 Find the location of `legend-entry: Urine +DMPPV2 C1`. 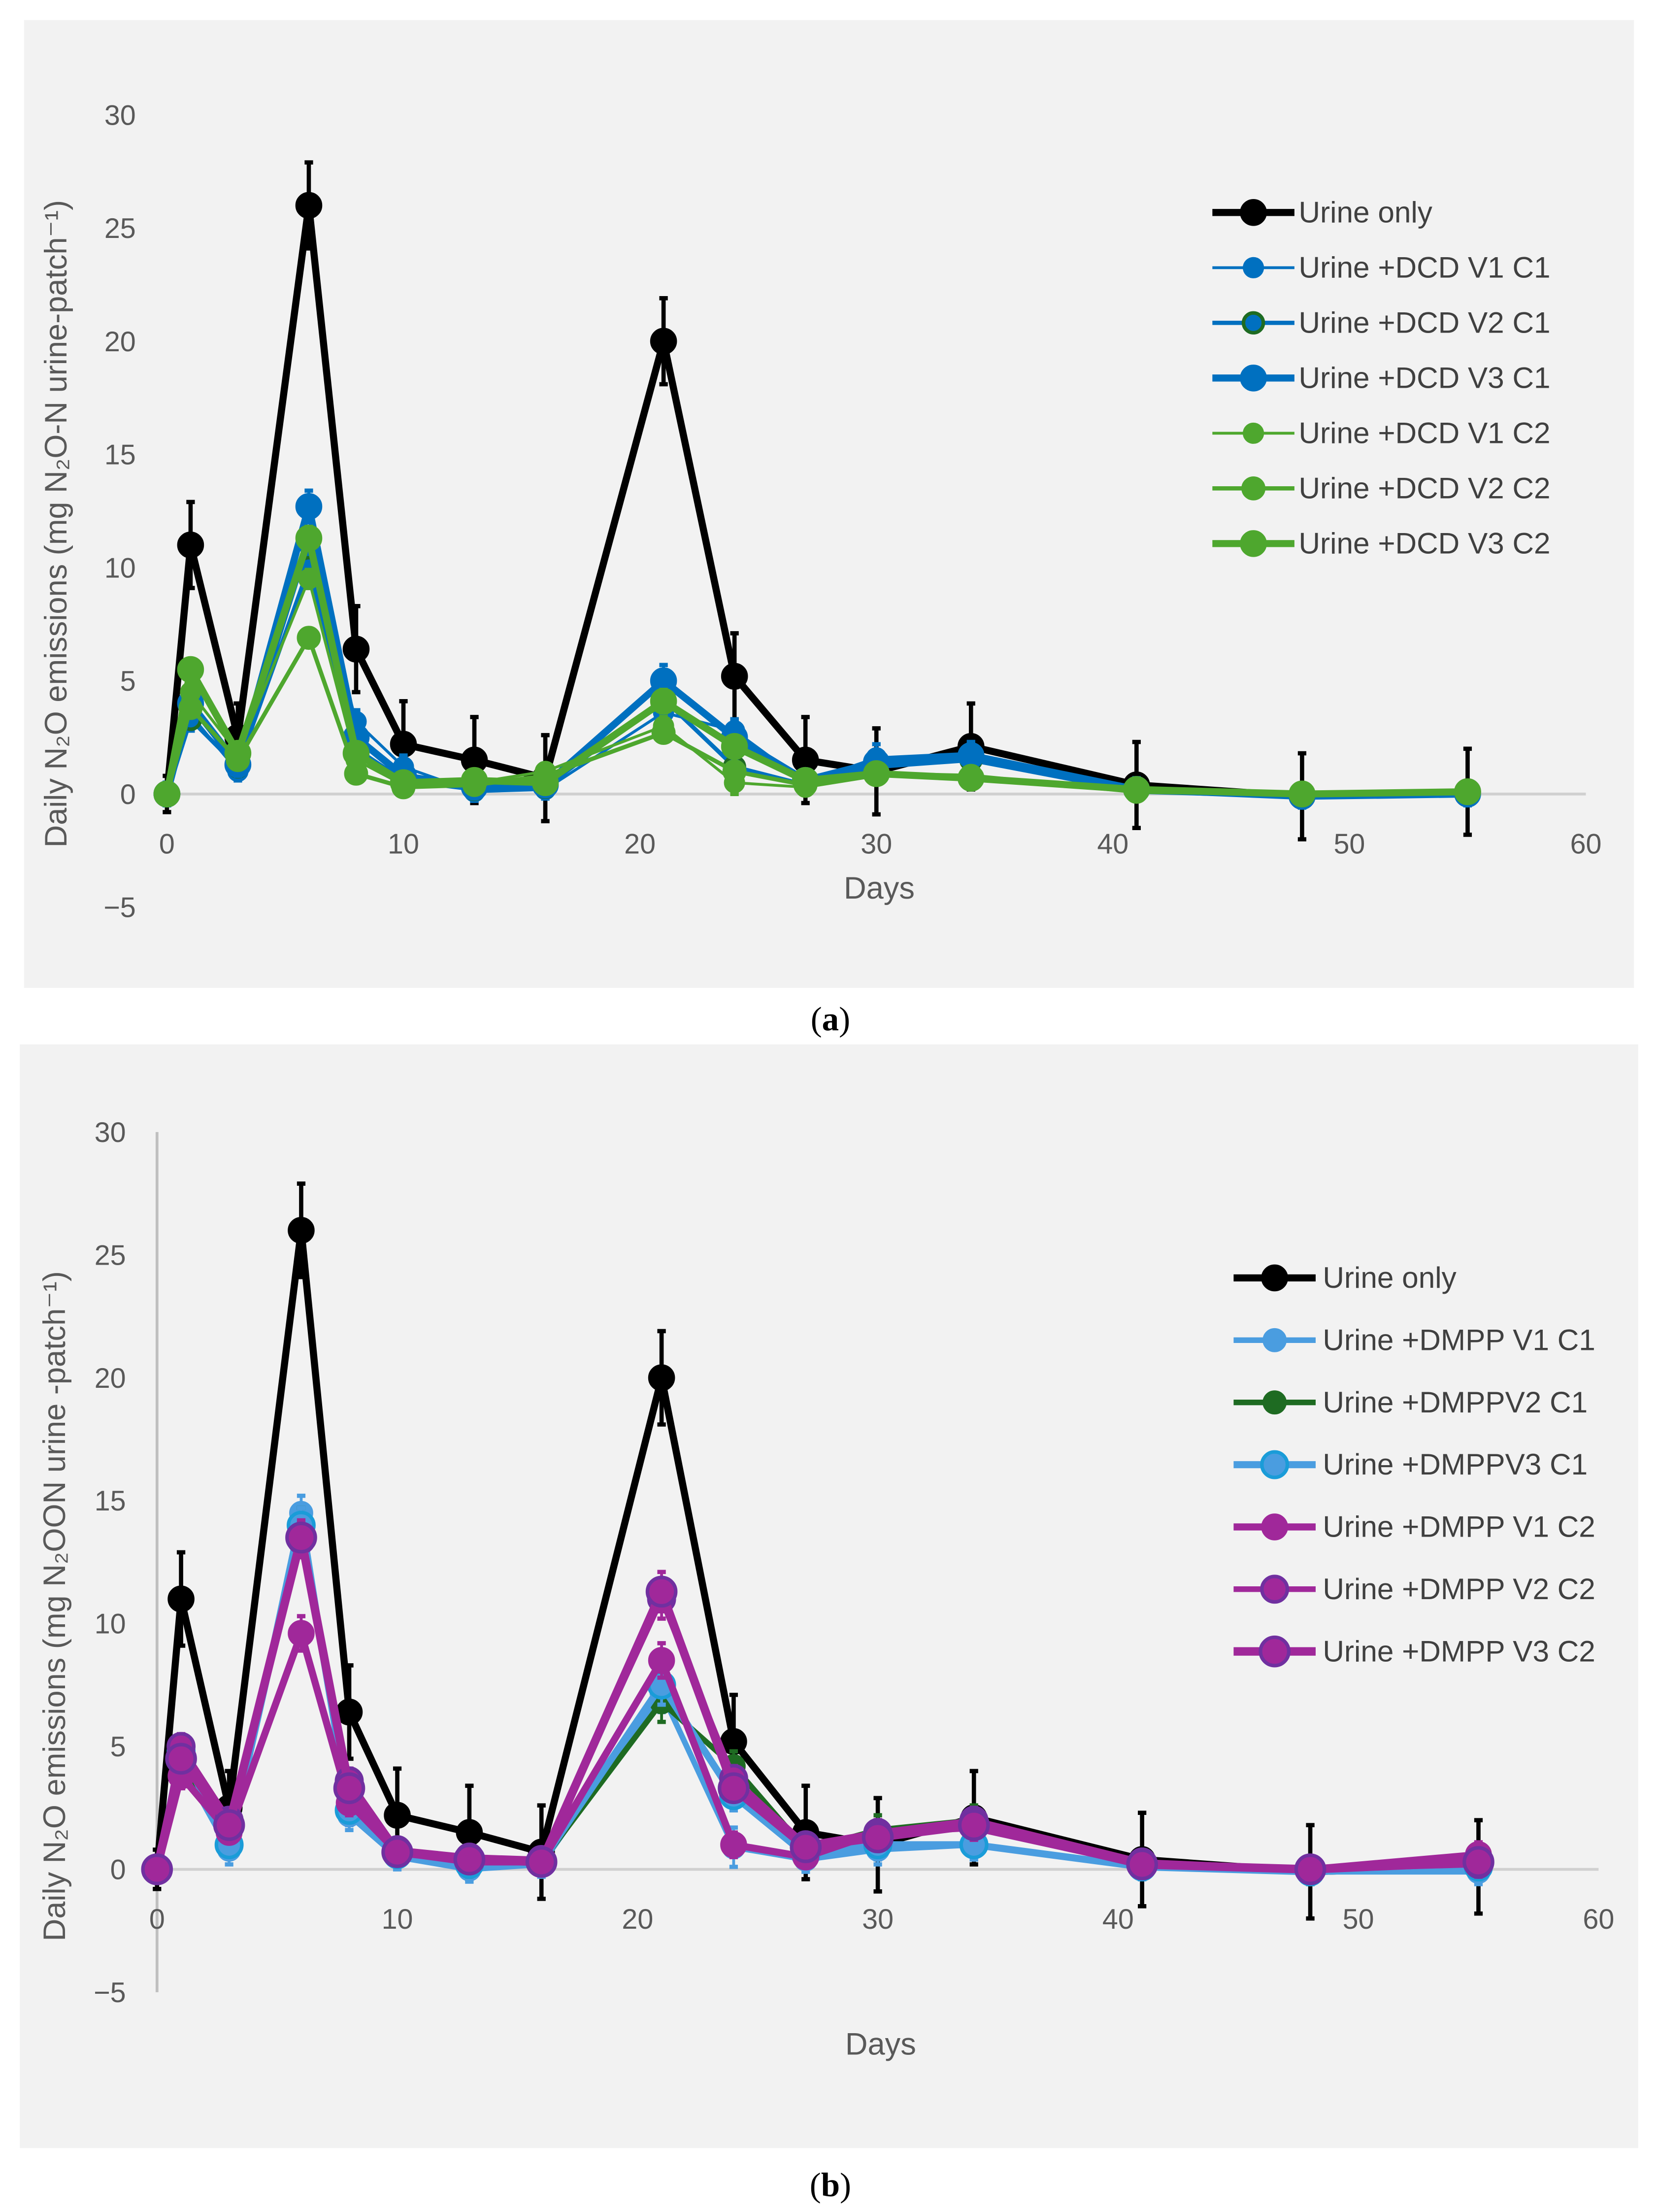

legend-entry: Urine +DMPPV2 C1 is located at coordinates (1410, 1402).